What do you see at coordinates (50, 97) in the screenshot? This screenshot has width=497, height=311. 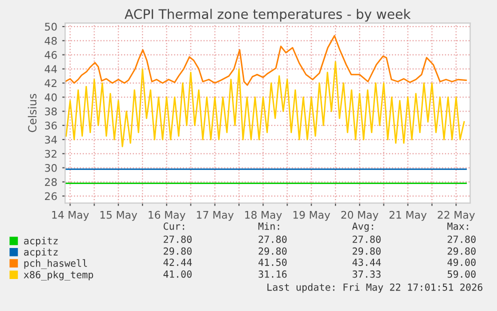 I see `y-tick-label: 40` at bounding box center [50, 97].